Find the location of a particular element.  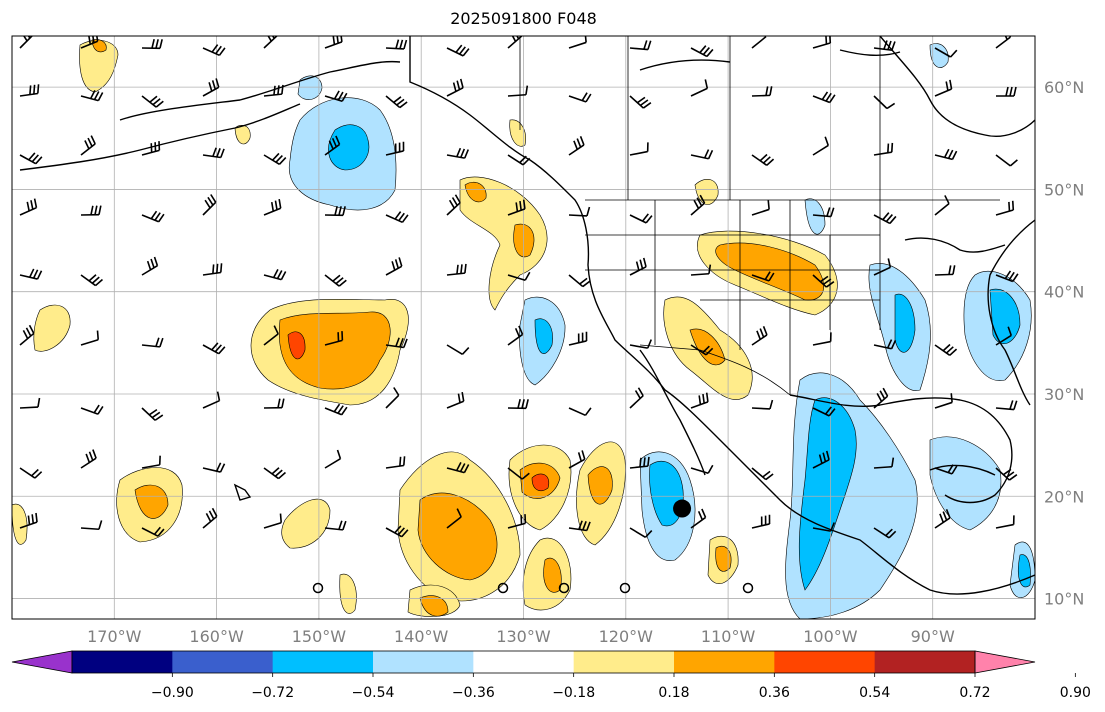

field-neg-gulf-mex-core is located at coordinates (827, 494).